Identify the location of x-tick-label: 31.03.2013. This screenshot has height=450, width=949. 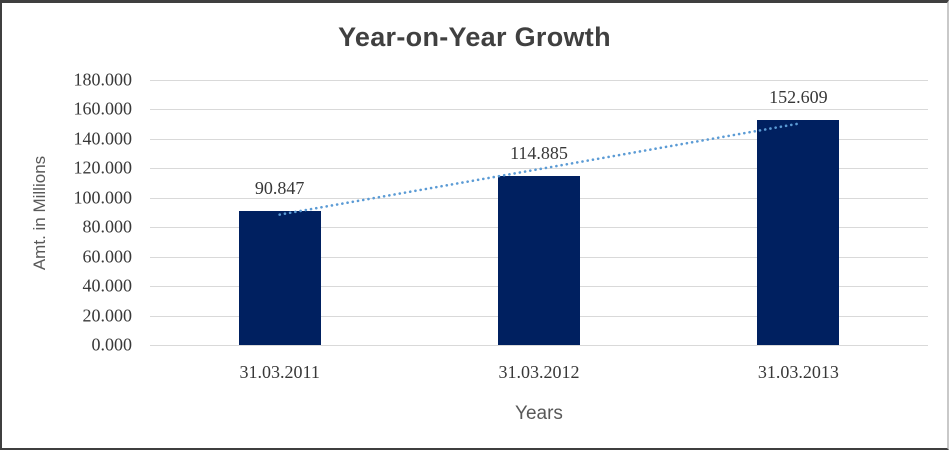
(798, 372).